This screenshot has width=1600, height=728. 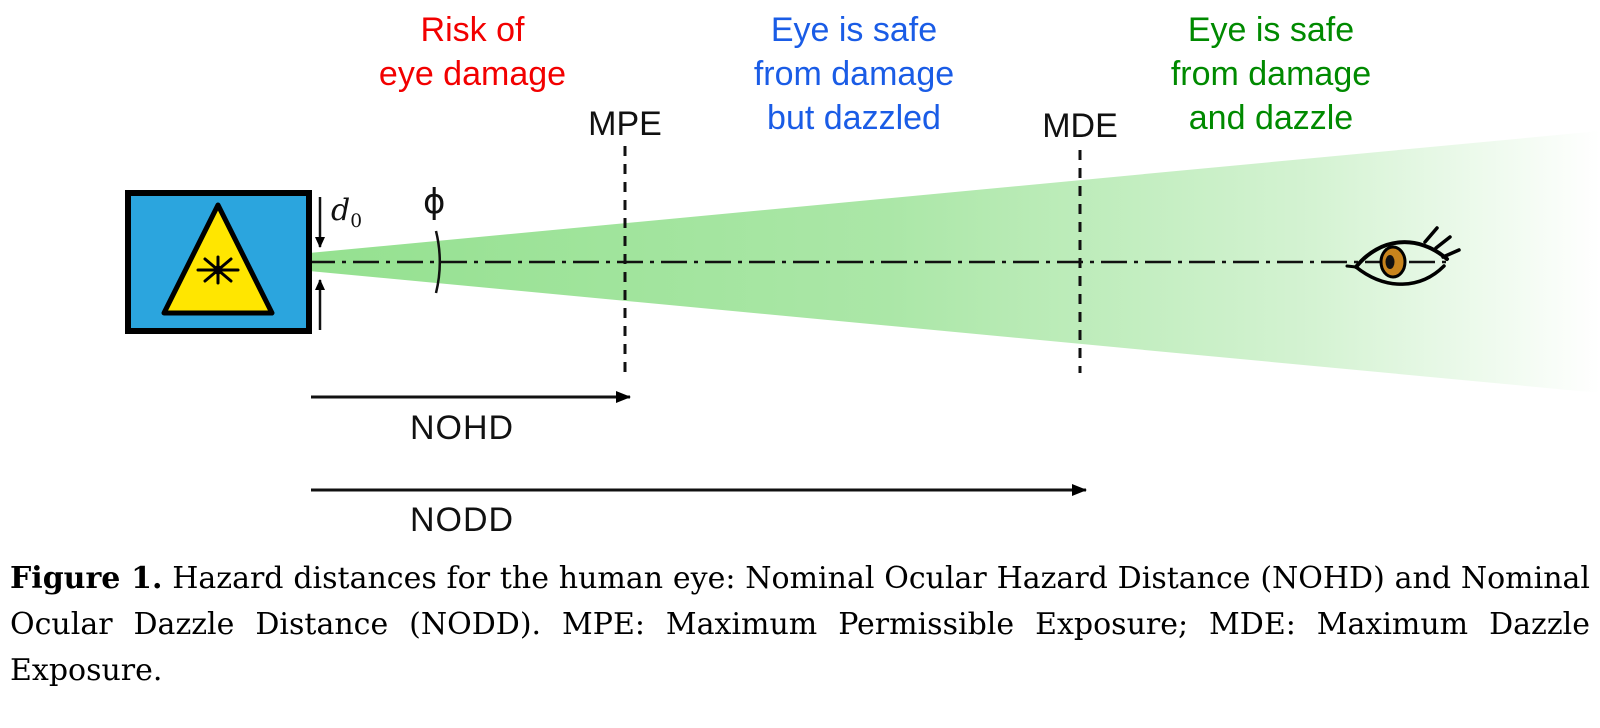 I want to click on zone-label-risk: Risk of eye damage, so click(x=472, y=52).